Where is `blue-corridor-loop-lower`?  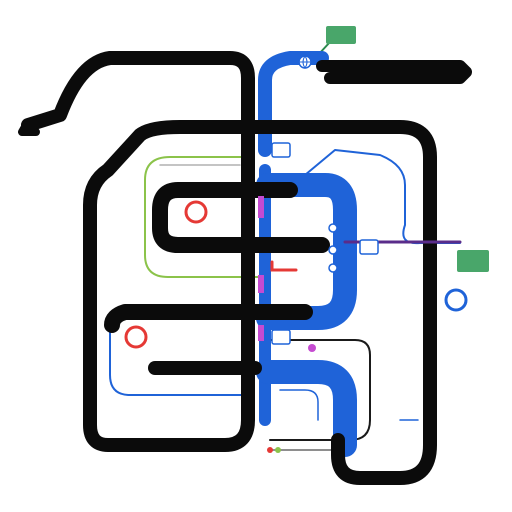 blue-corridor-loop-lower is located at coordinates (306, 408).